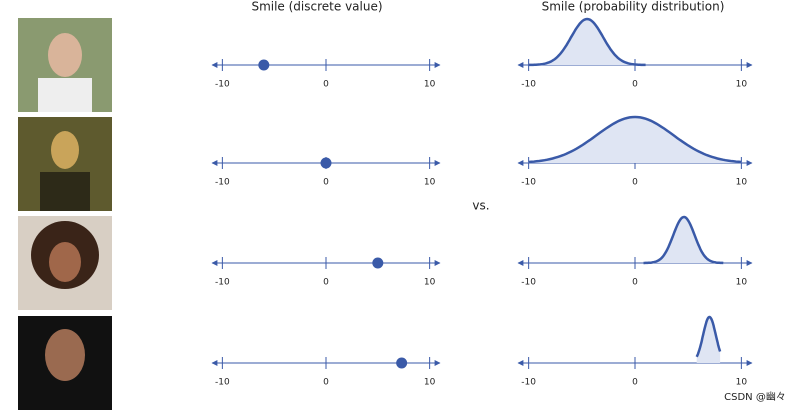 The width and height of the screenshot is (794, 412). What do you see at coordinates (65, 95) in the screenshot?
I see `shirt` at bounding box center [65, 95].